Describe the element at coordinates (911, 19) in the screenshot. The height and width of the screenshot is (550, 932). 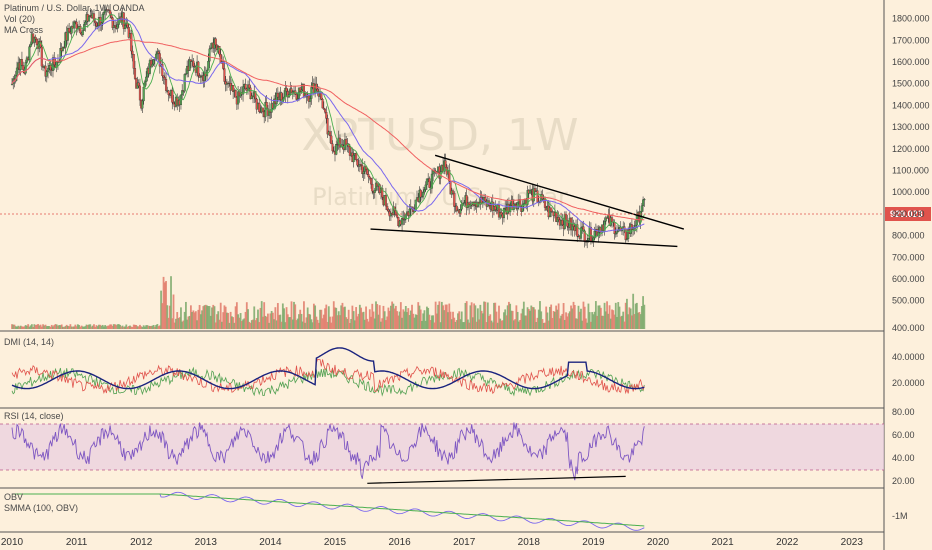
I see `price-tick-label: 1800.000` at that location.